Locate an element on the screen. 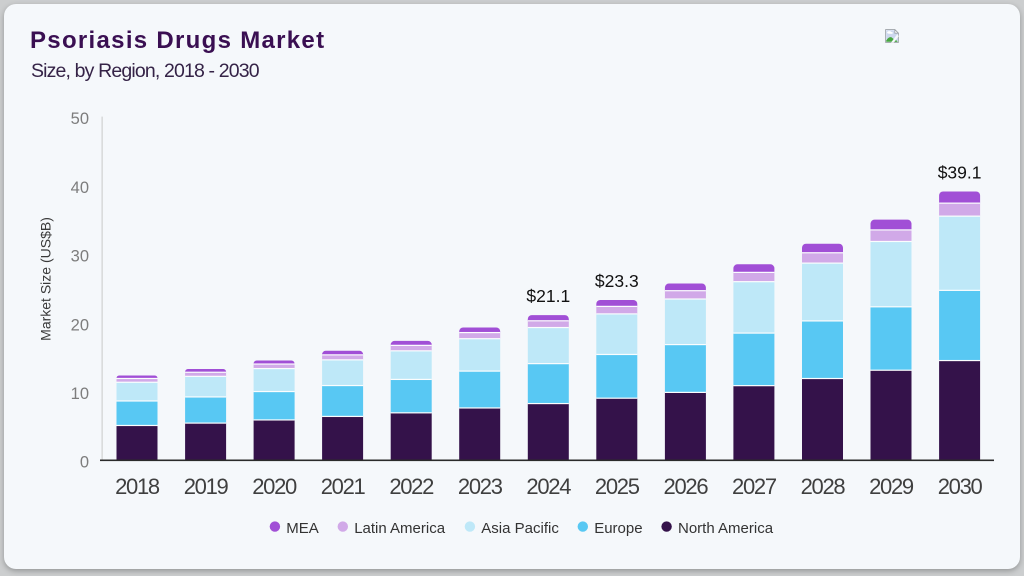 This screenshot has width=1024, height=576. svg-text: 2018 is located at coordinates (137, 486).